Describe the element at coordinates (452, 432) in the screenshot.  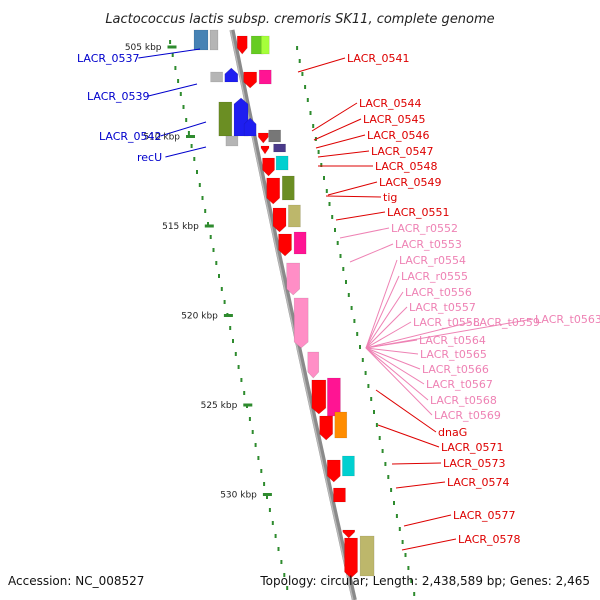
I see `right-gene-label: dnaG` at that location.